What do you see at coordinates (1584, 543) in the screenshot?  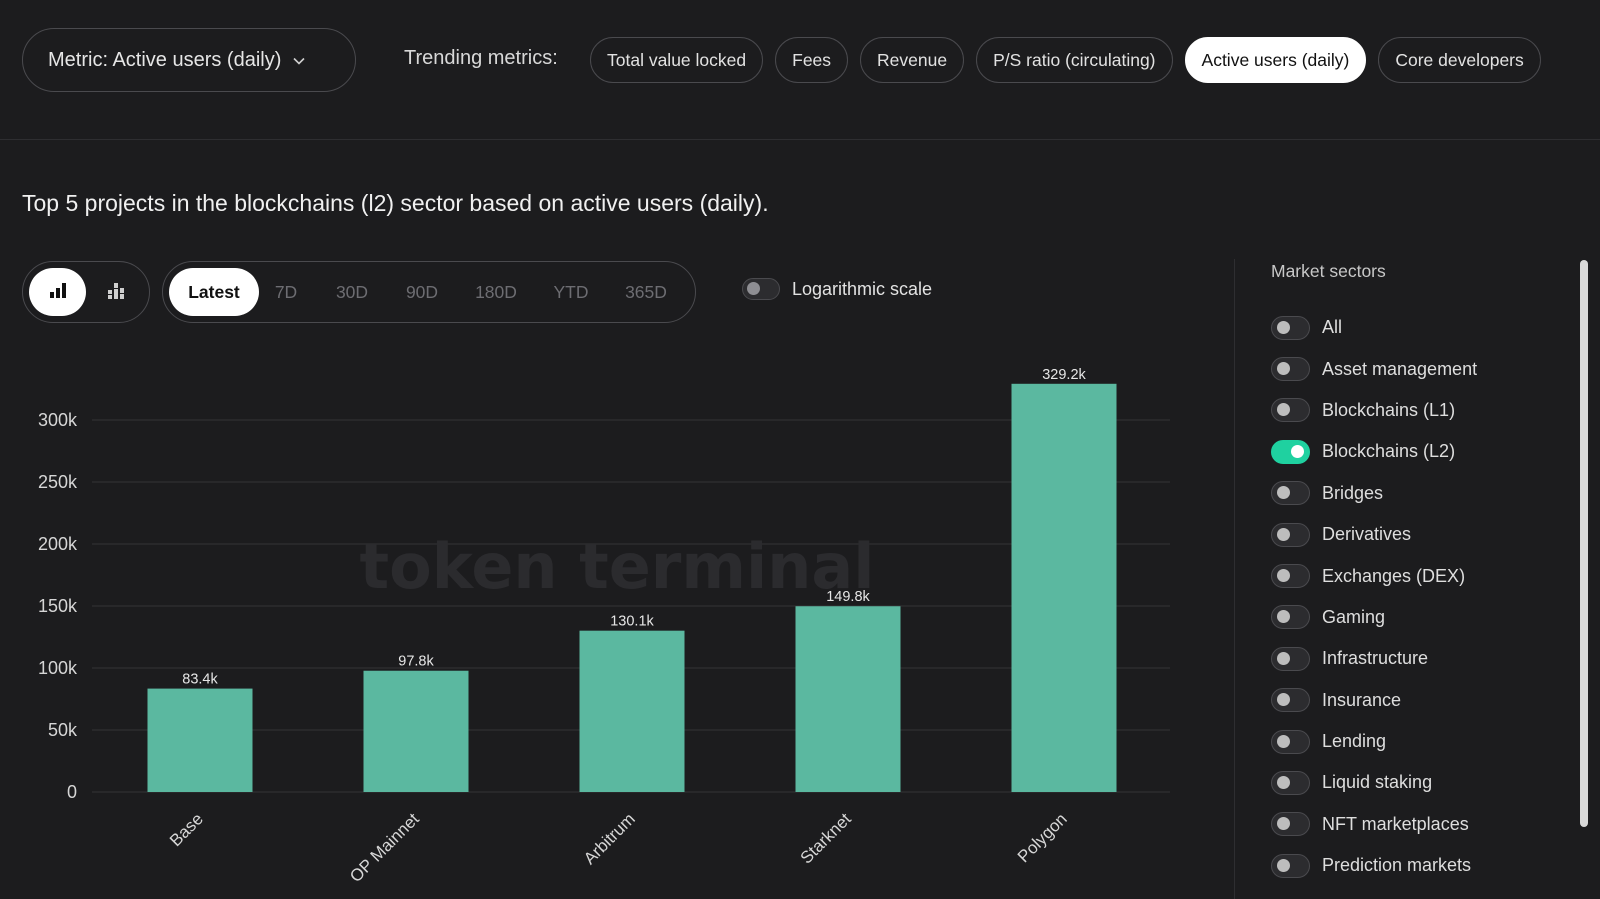 I see `sidebar-scrollbar` at bounding box center [1584, 543].